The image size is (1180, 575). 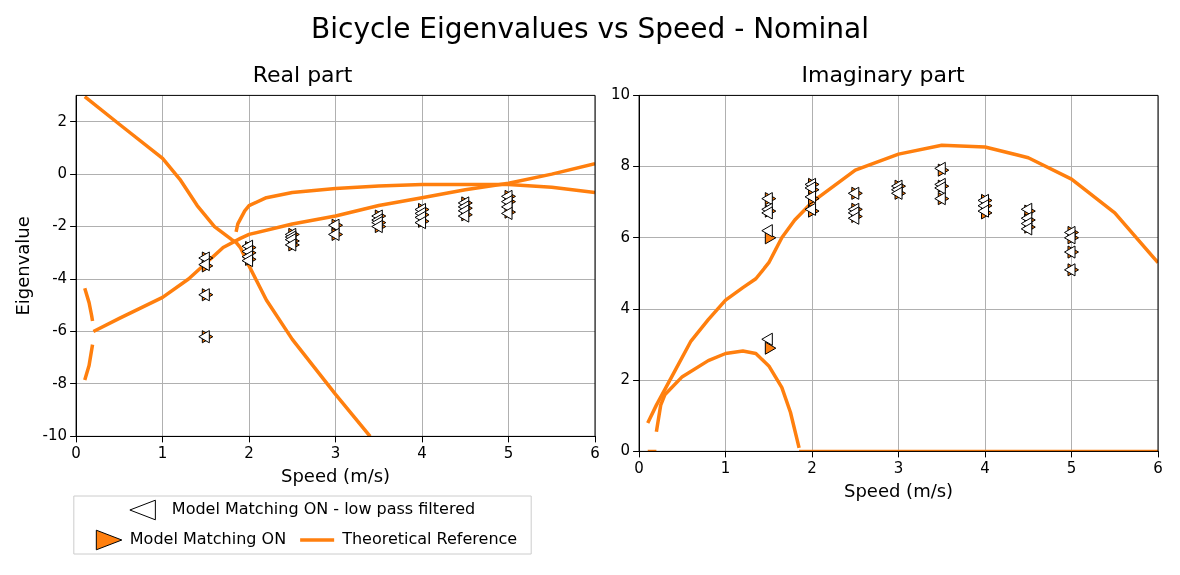 I want to click on chart-title: Bicycle Eigenvalues vs Speed - Nominal, so click(x=590, y=28).